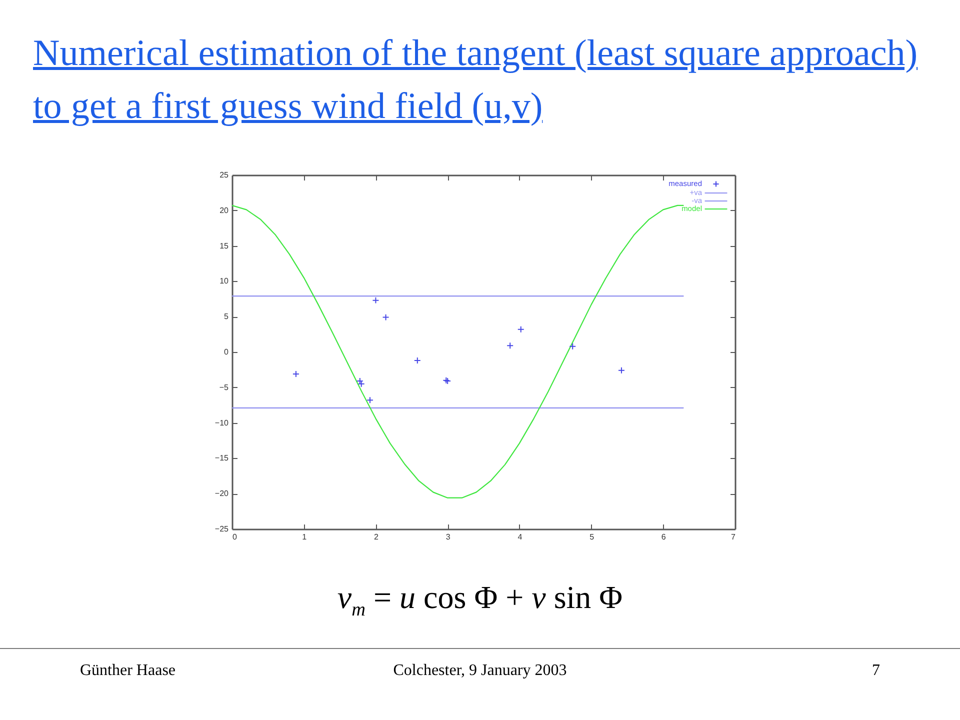 The height and width of the screenshot is (720, 960). I want to click on y-tick-label: 10, so click(225, 281).